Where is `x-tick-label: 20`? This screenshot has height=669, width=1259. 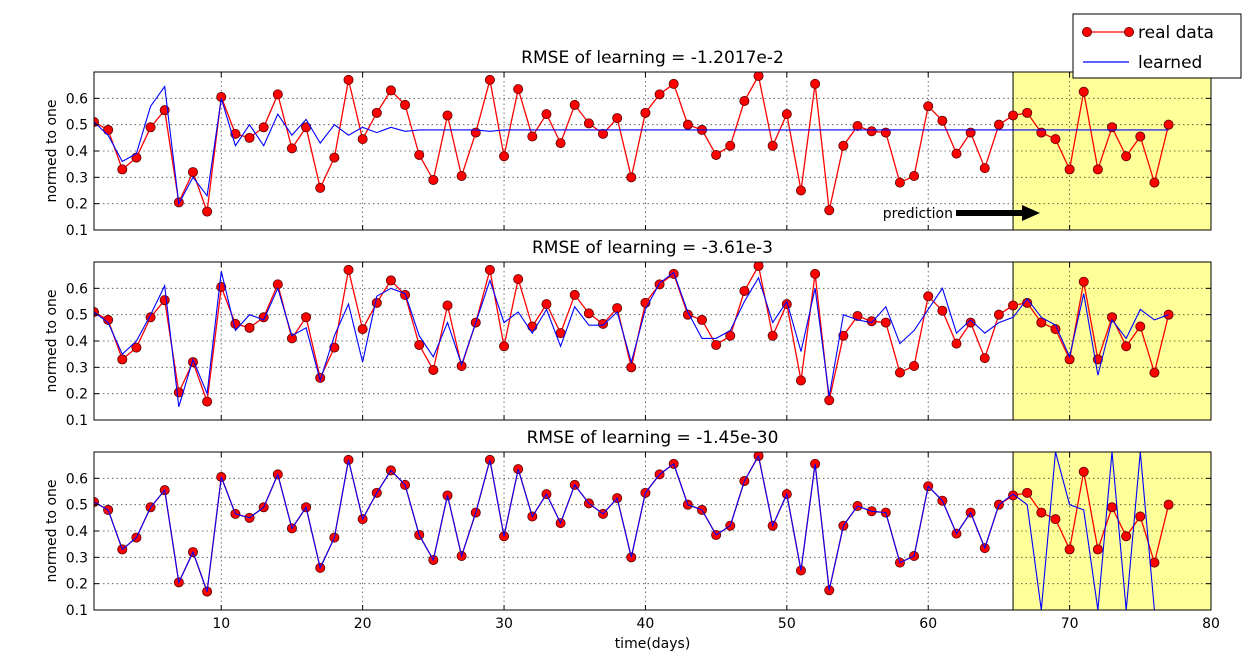
x-tick-label: 20 is located at coordinates (363, 624).